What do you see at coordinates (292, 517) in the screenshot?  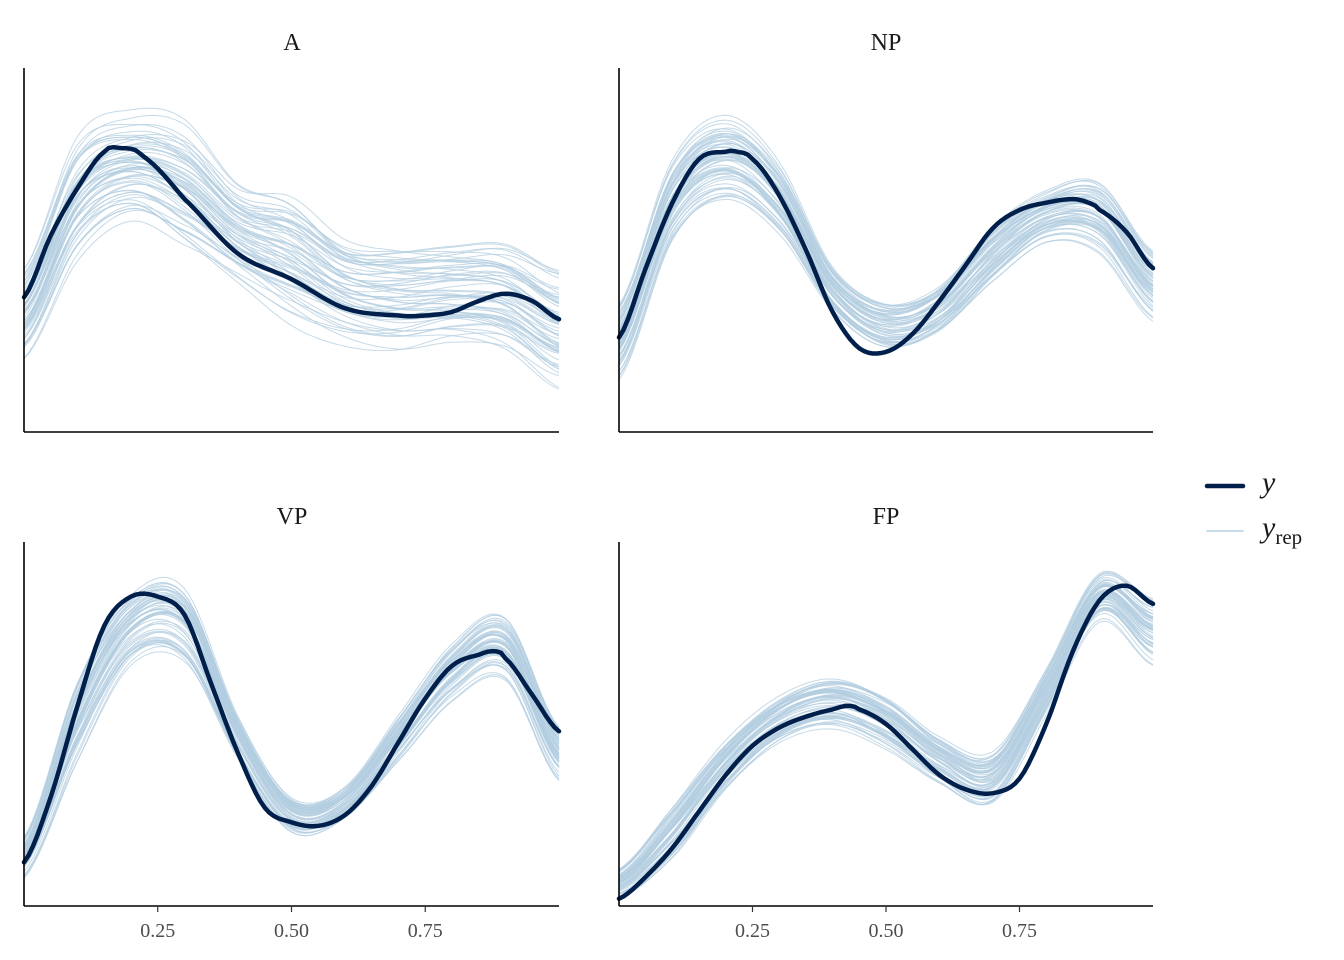 I see `panel-title: VP` at bounding box center [292, 517].